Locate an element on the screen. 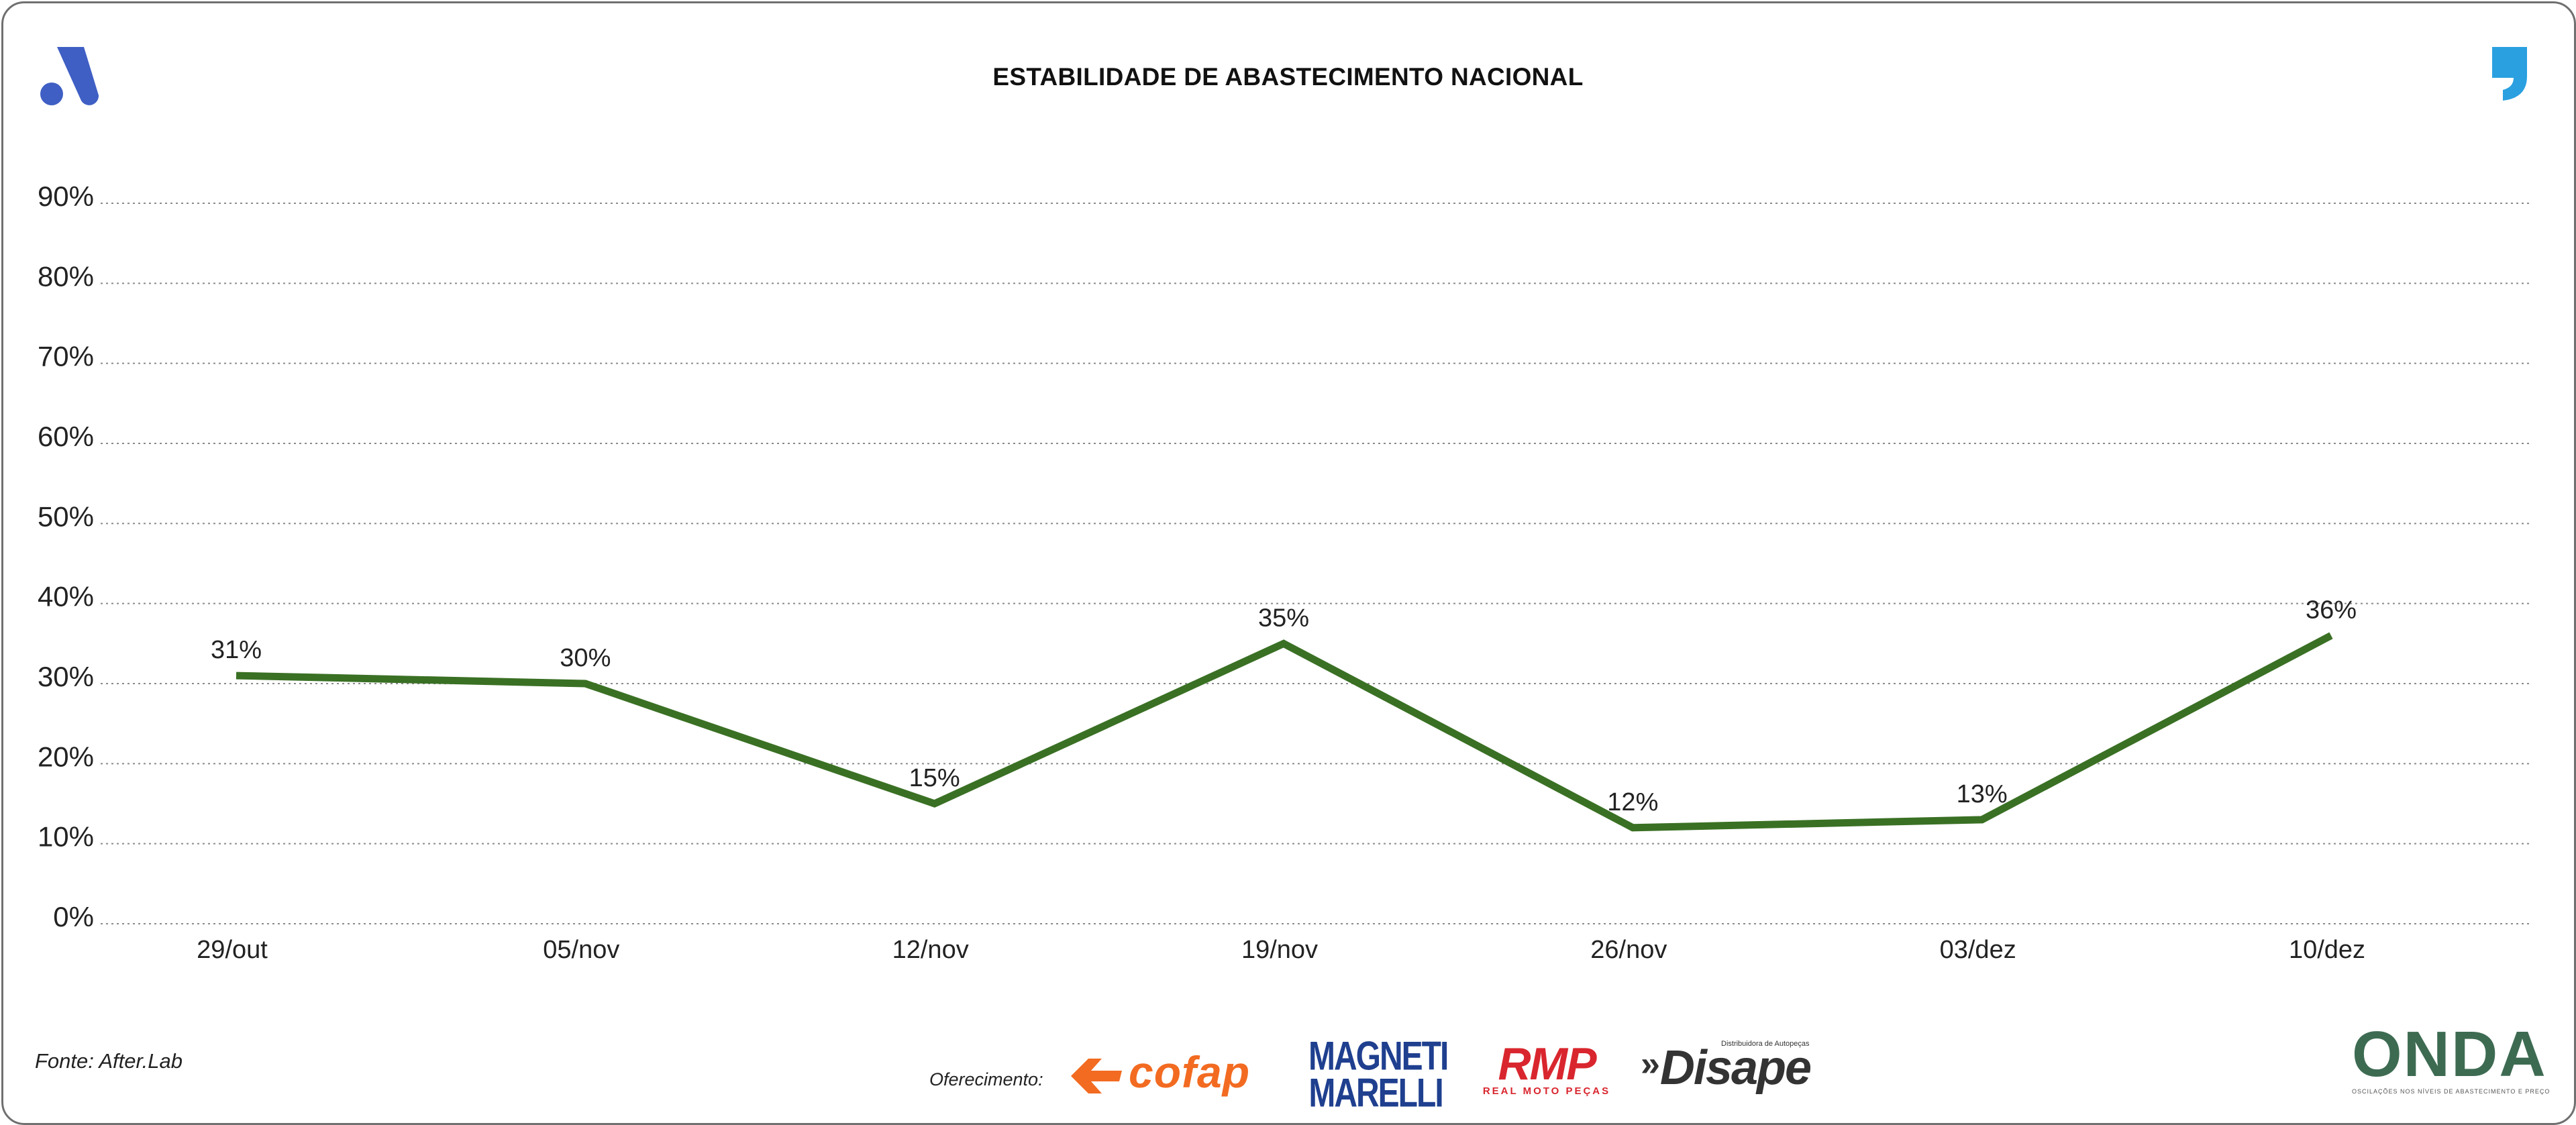  data-label: 35% is located at coordinates (1283, 618).